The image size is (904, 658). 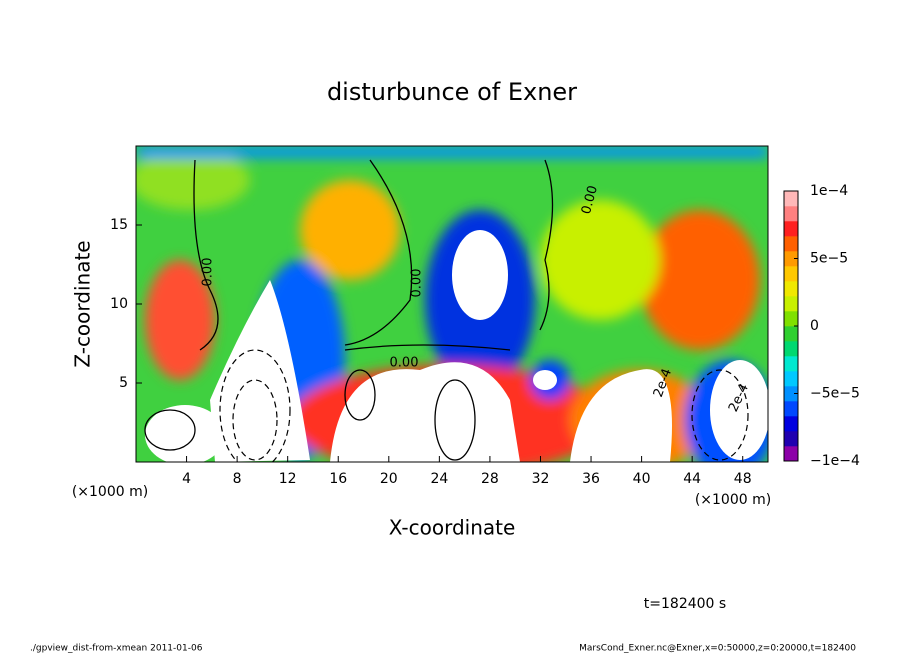 I want to click on colorbar-tick-label: 1e−4, so click(x=829, y=191).